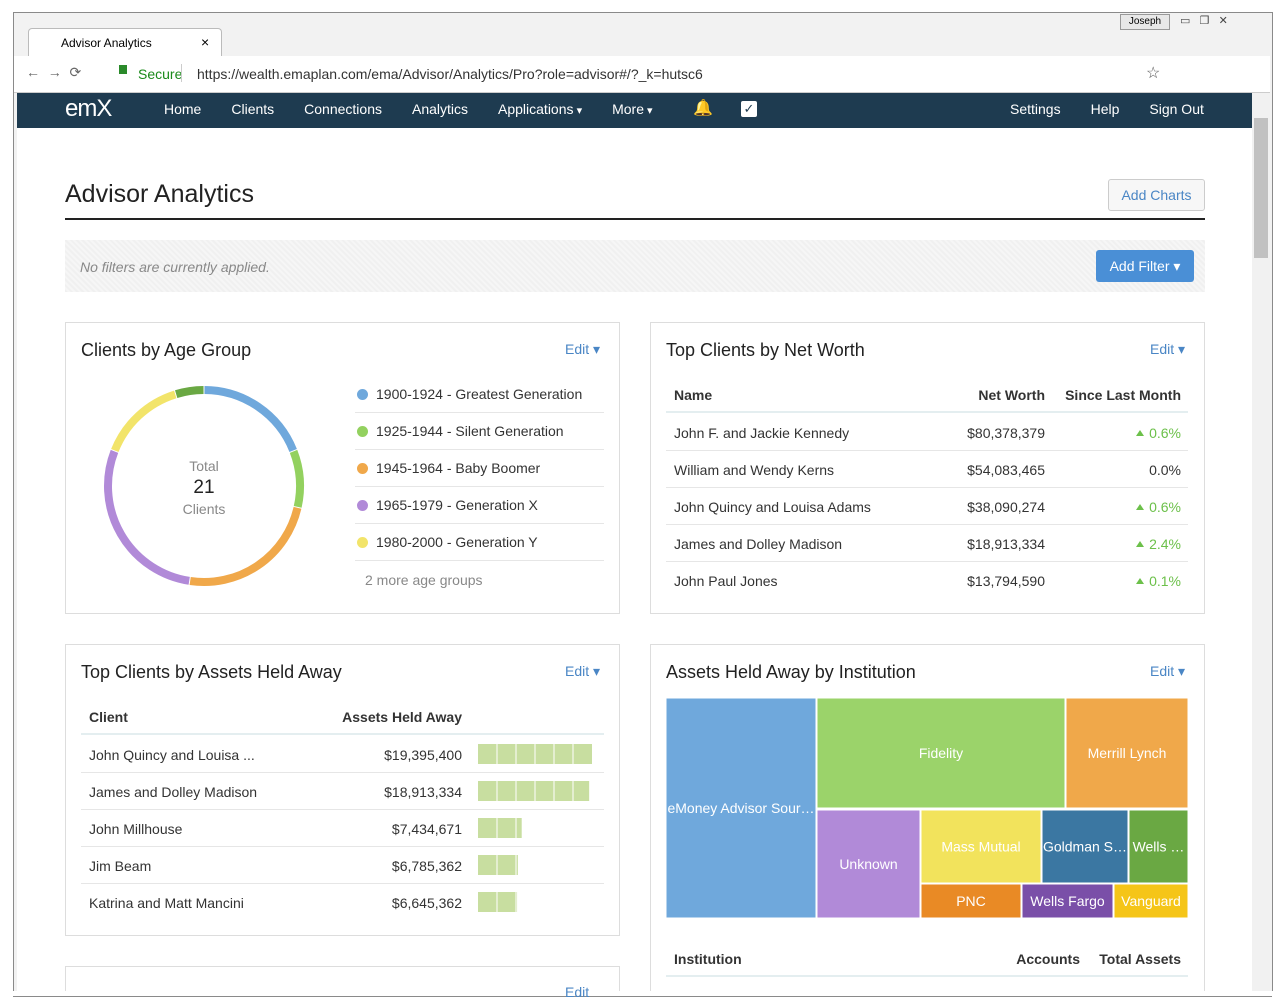 The image size is (1288, 1004). What do you see at coordinates (540, 109) in the screenshot?
I see `nav-link: Applications ▾` at bounding box center [540, 109].